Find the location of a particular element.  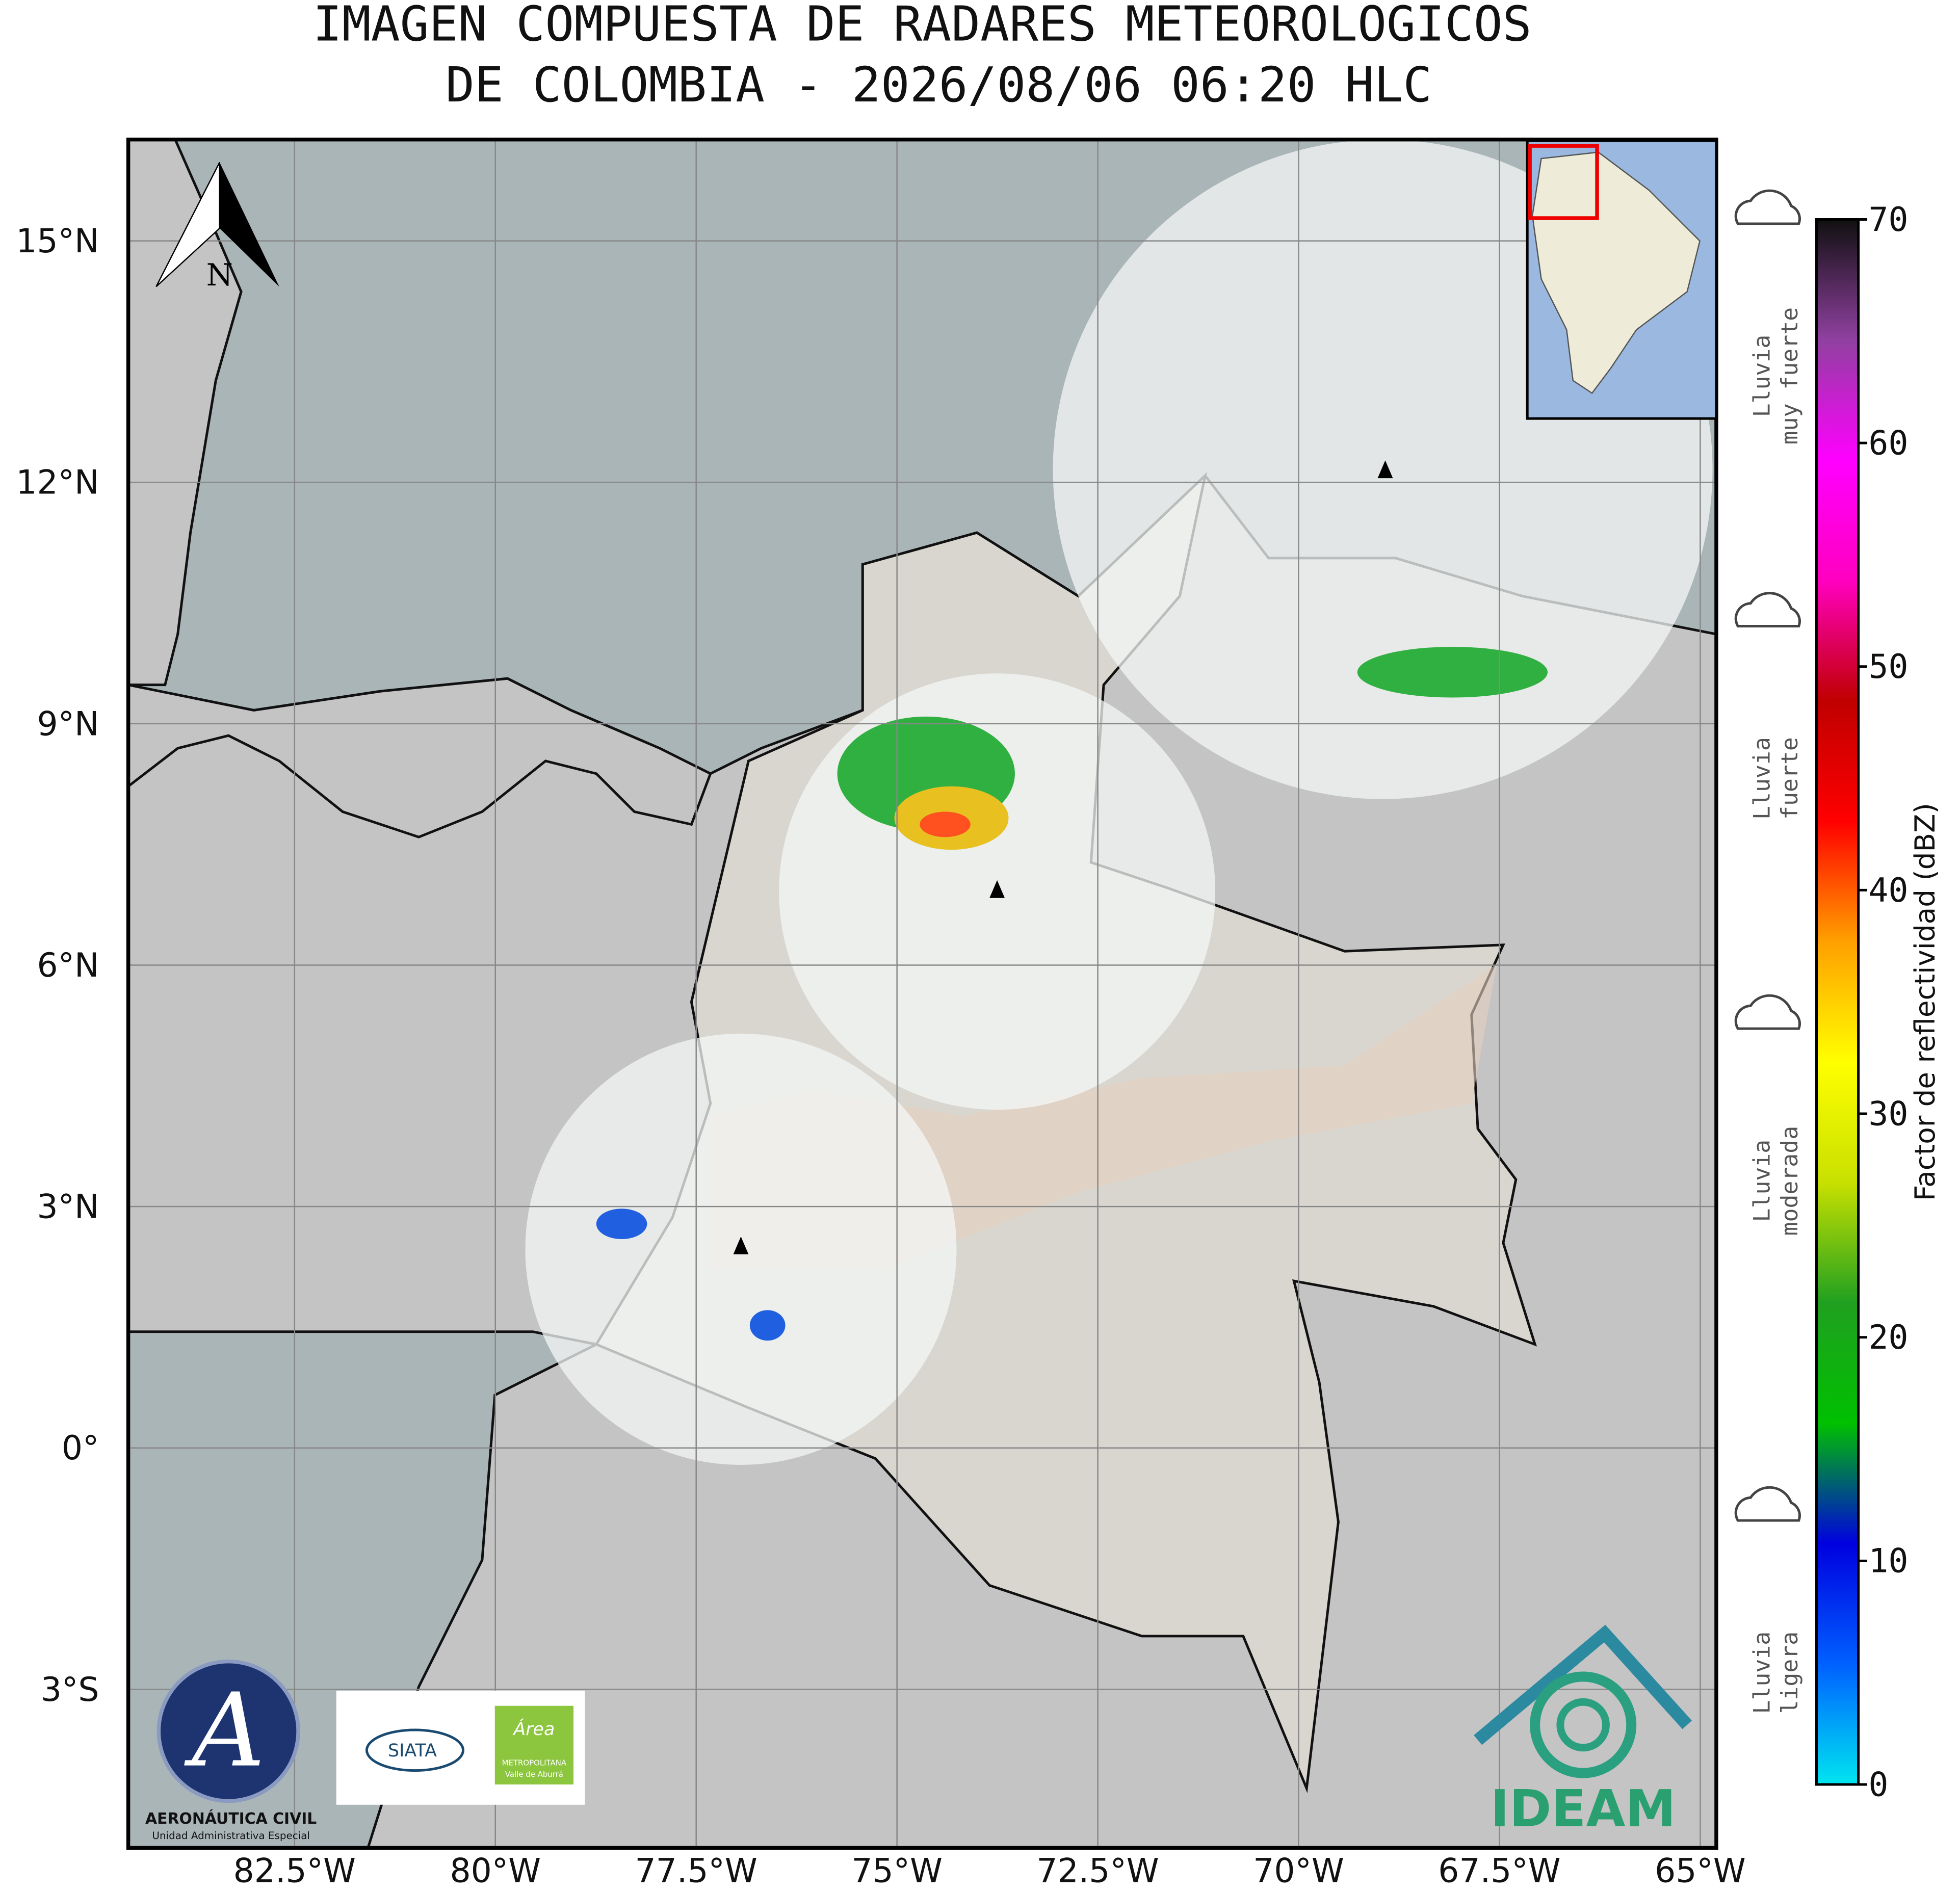

y-tick-label: 6°N is located at coordinates (68, 966).